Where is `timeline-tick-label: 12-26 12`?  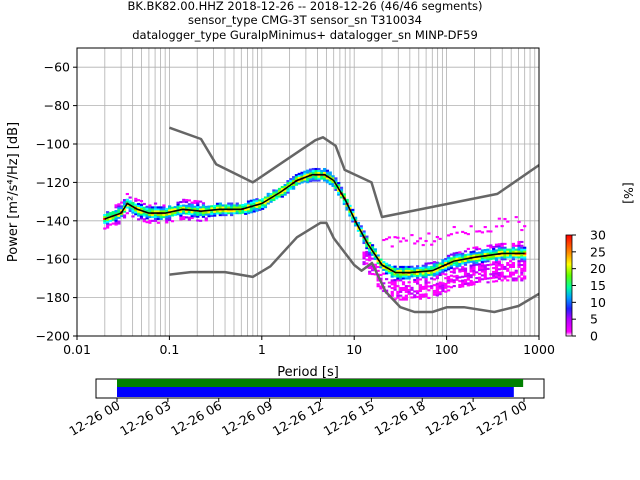 timeline-tick-label: 12-26 12 is located at coordinates (298, 418).